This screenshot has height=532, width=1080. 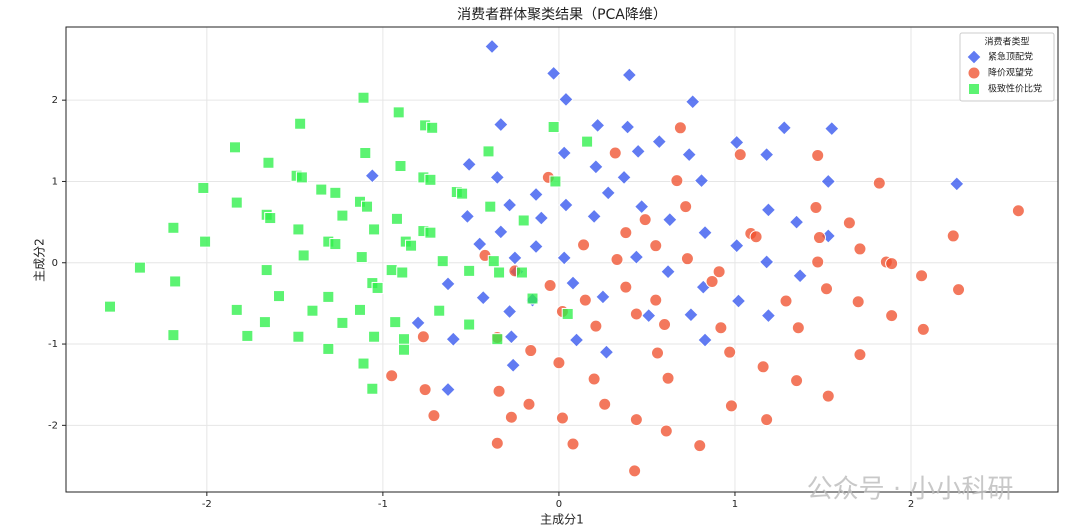 I want to click on y-axis-label: 主成分2, so click(x=40, y=260).